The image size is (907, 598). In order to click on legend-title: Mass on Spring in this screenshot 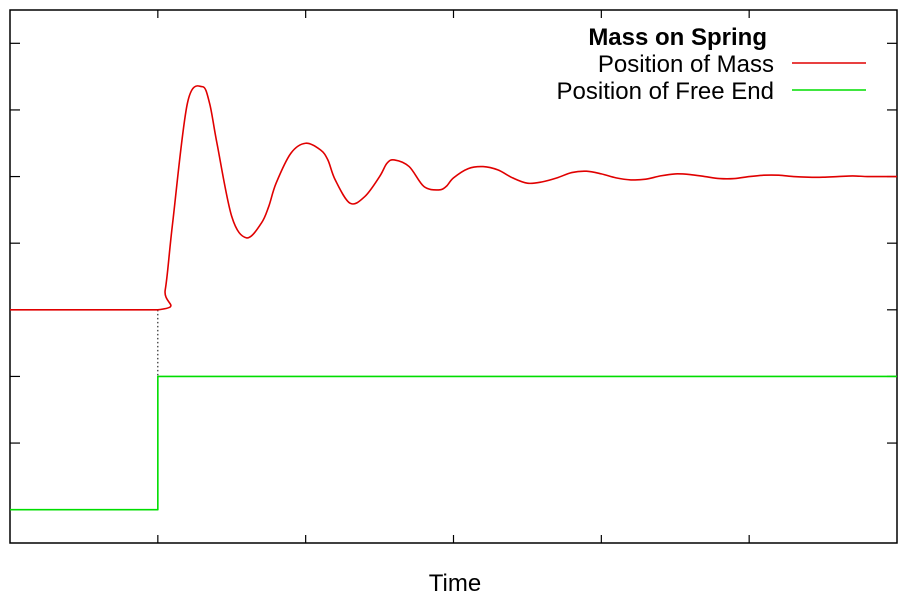, I will do `click(677, 37)`.